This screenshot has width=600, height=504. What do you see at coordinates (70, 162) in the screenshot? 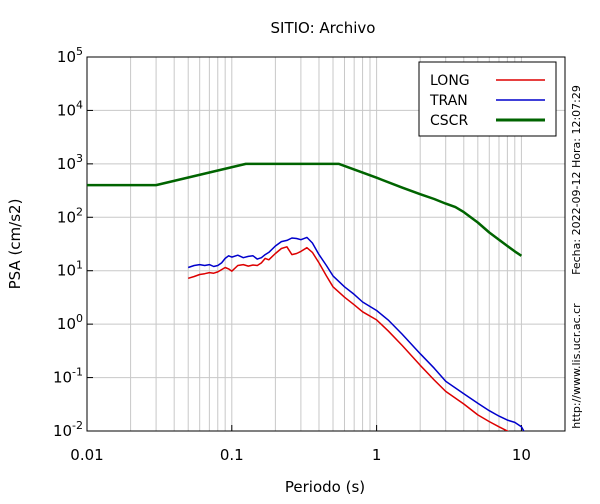
I see `y-tick-label: 10³` at bounding box center [70, 162].